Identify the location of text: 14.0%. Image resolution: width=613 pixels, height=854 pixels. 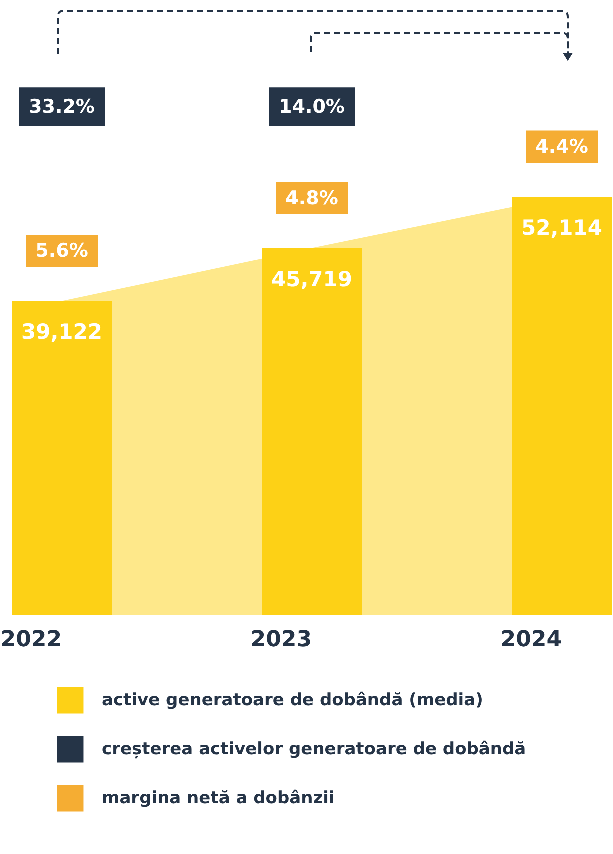
(312, 107).